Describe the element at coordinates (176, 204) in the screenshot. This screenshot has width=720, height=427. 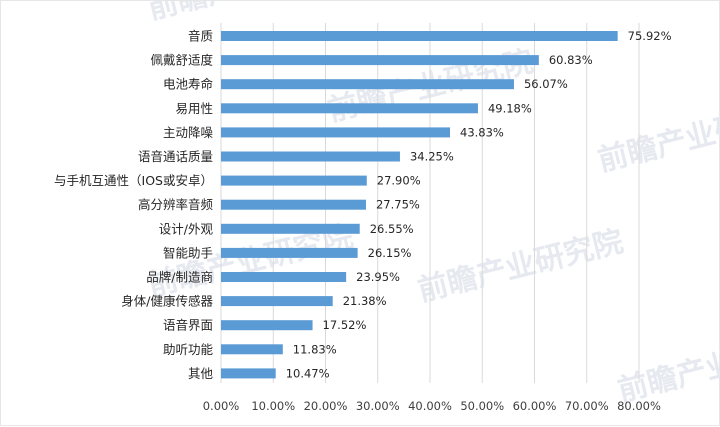
I see `category-label: 高分辨率音频` at that location.